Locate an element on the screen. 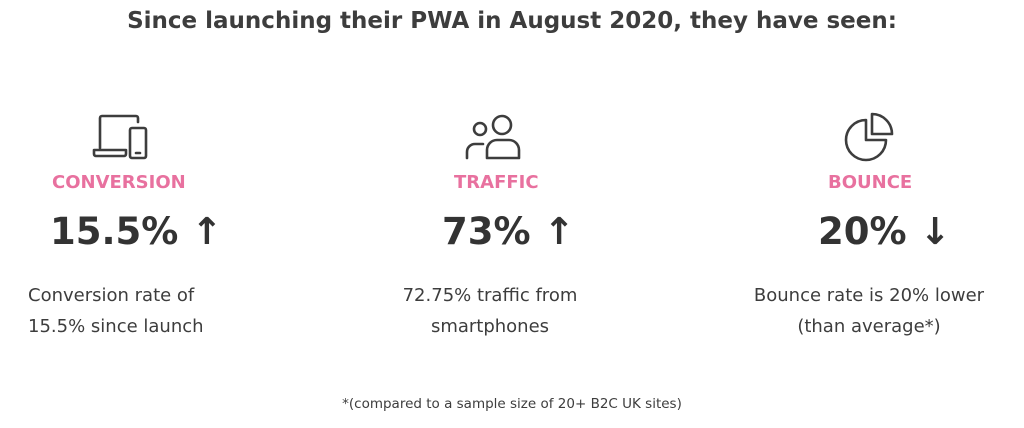  description-line: 15.5% since launch is located at coordinates (116, 326).